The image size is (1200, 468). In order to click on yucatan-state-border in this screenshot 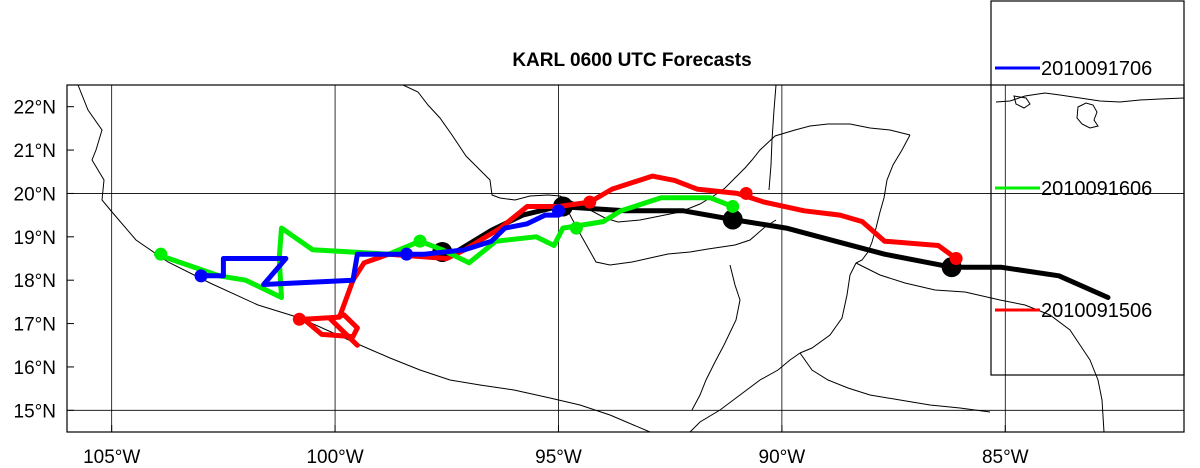, I will do `click(772, 138)`.